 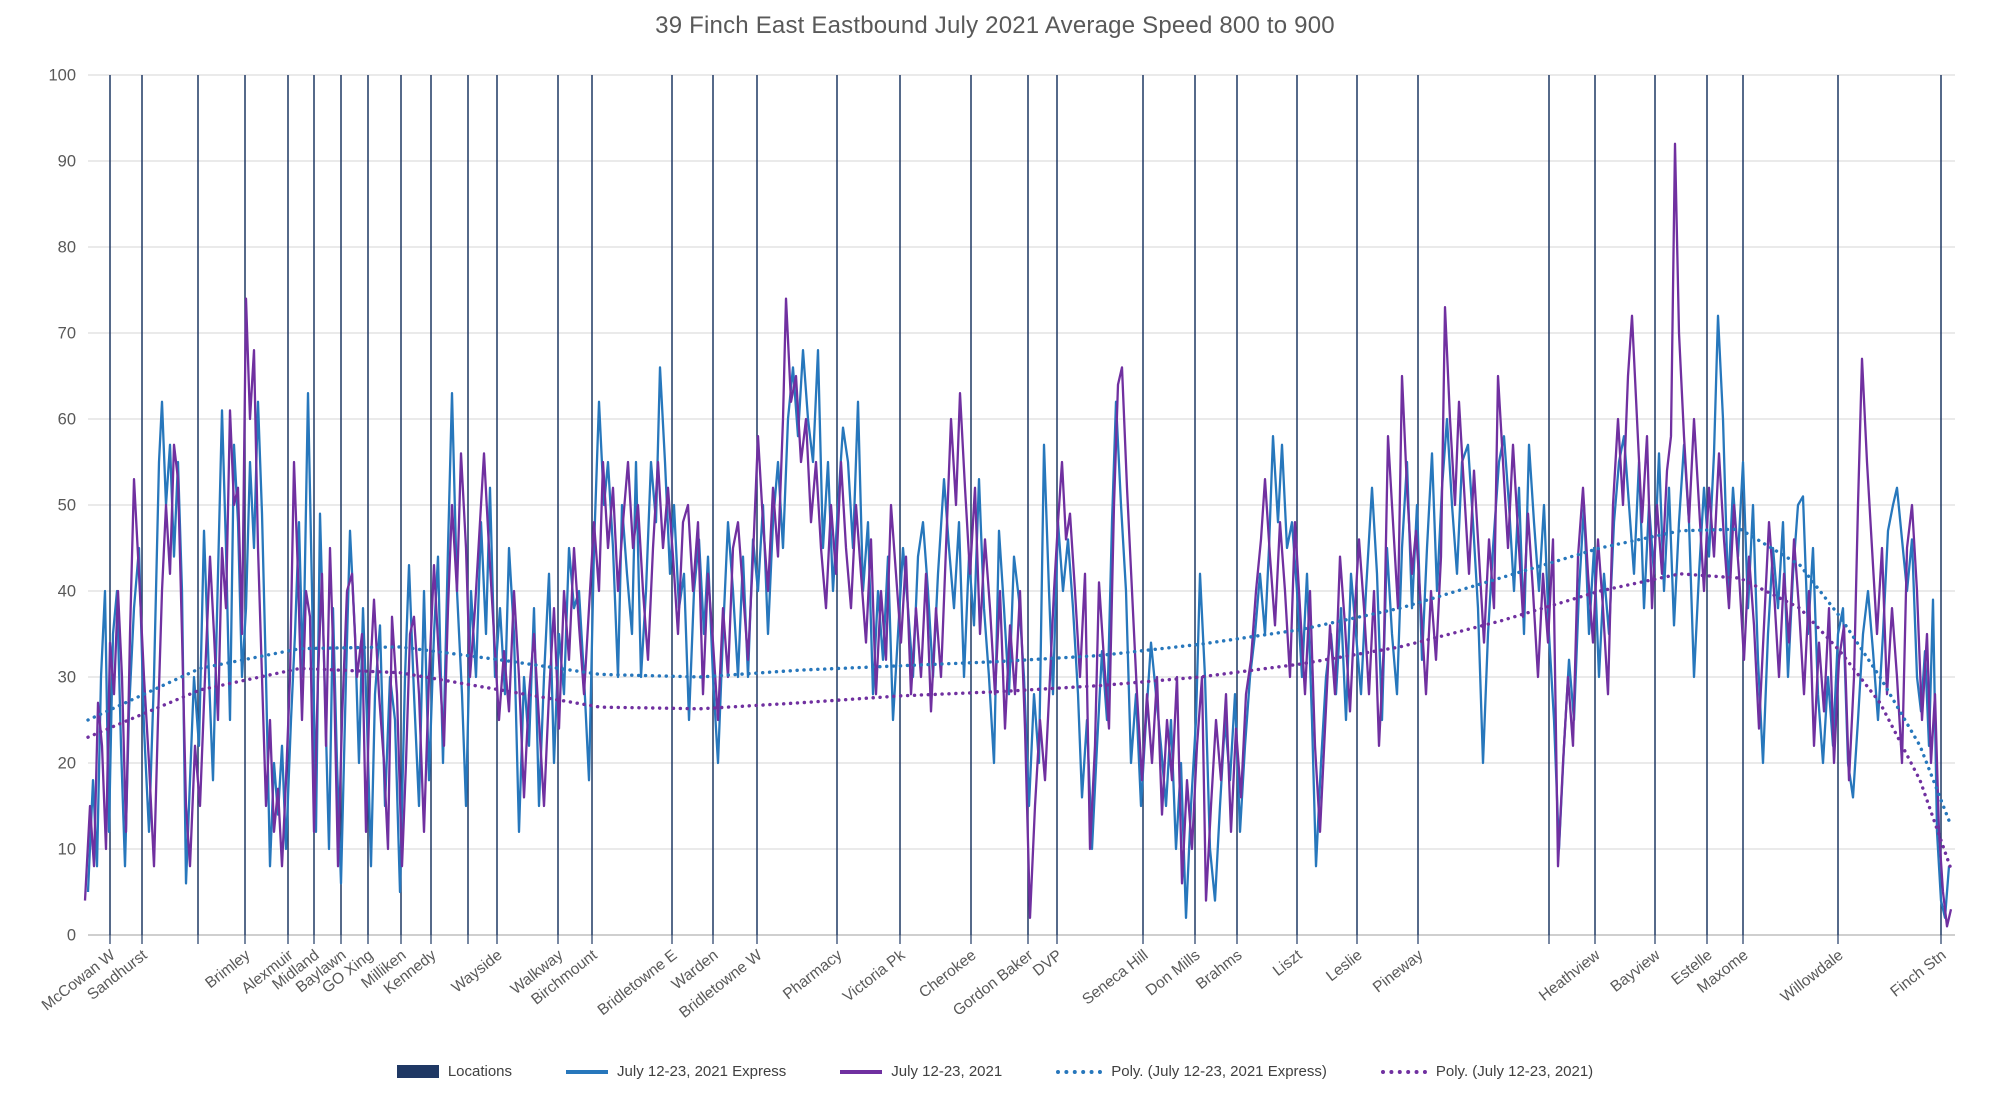 I want to click on legend-label: July 12-23, 2021 Express, so click(x=702, y=1071).